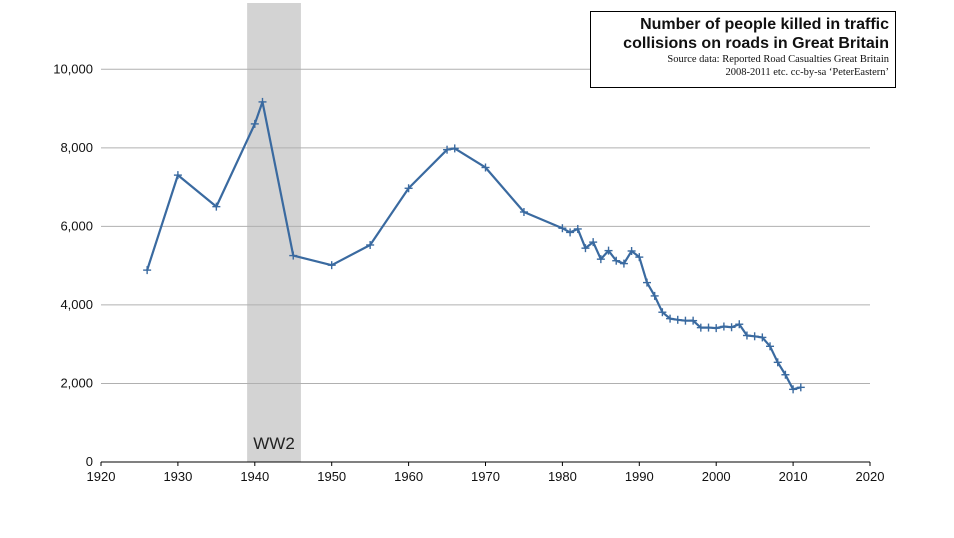  Describe the element at coordinates (870, 476) in the screenshot. I see `x-tick-label: 2020` at that location.